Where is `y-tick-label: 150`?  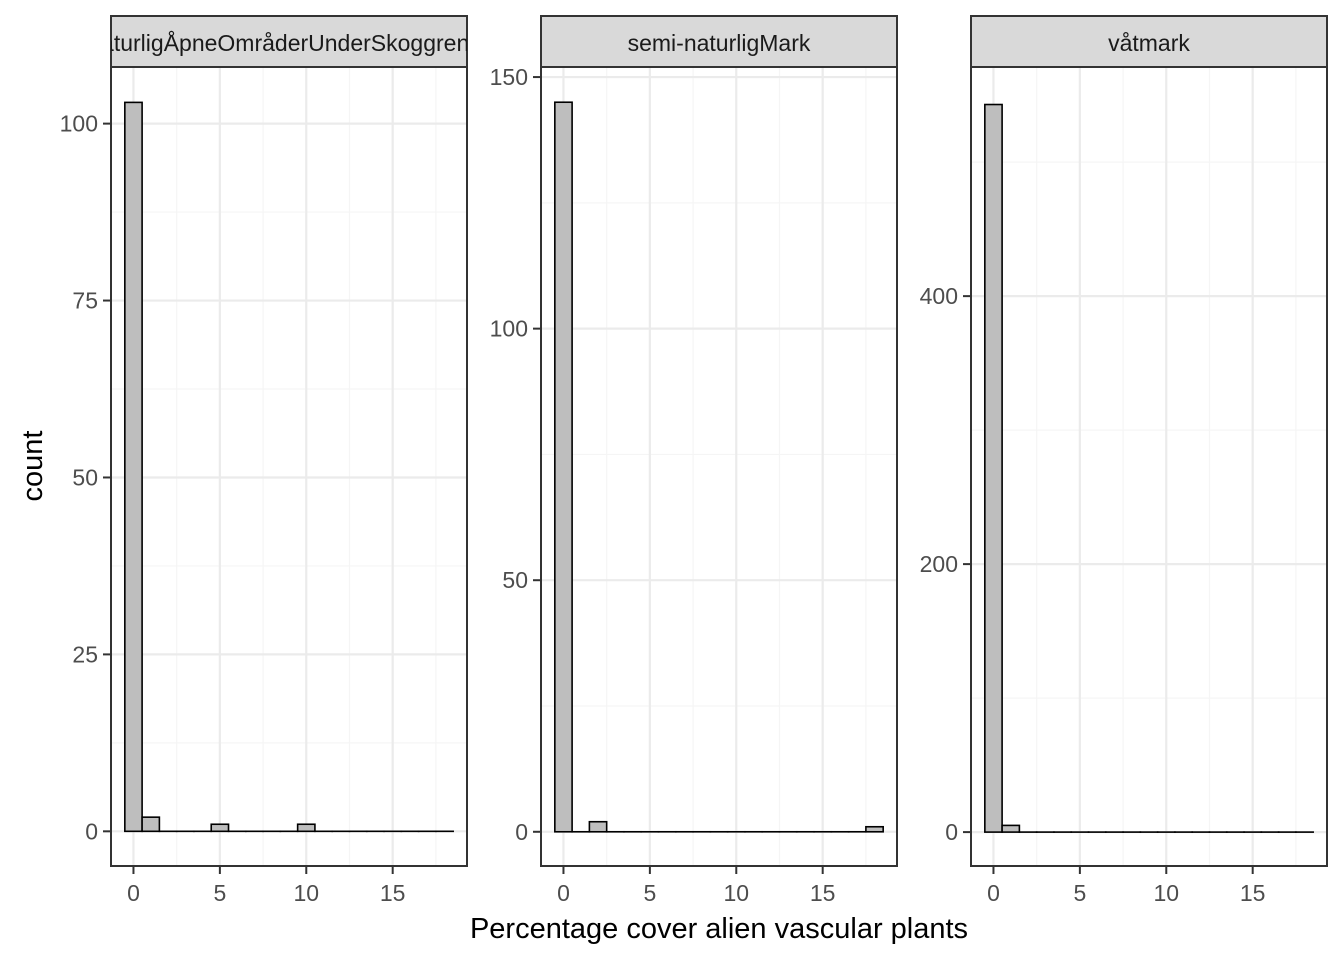
y-tick-label: 150 is located at coordinates (509, 77).